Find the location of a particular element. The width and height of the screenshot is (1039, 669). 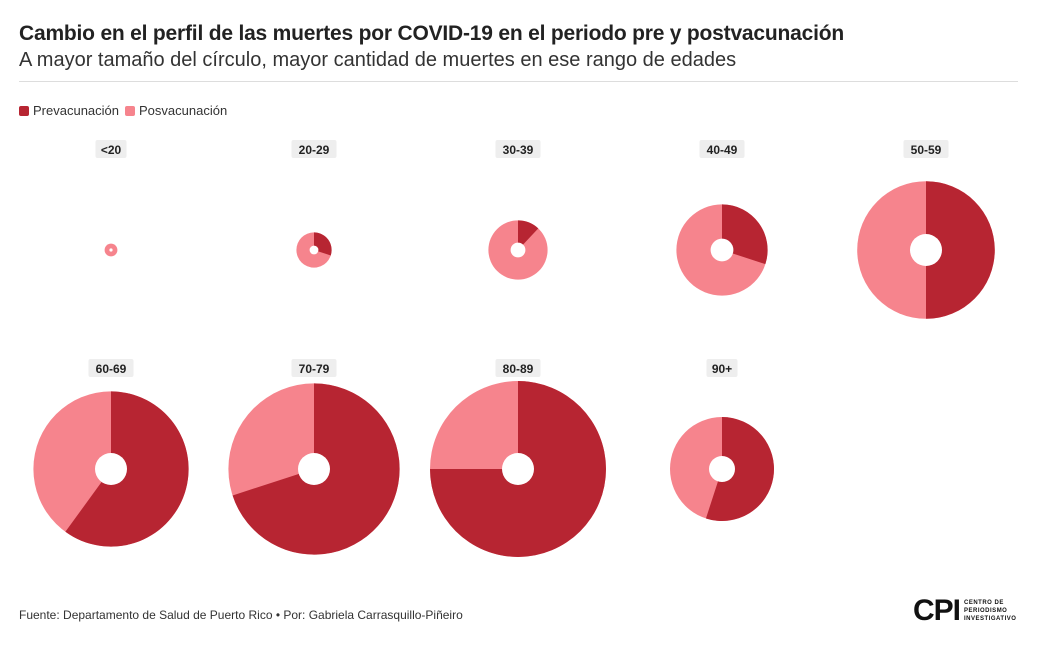

age-label-20-29: 20-29 is located at coordinates (314, 150).